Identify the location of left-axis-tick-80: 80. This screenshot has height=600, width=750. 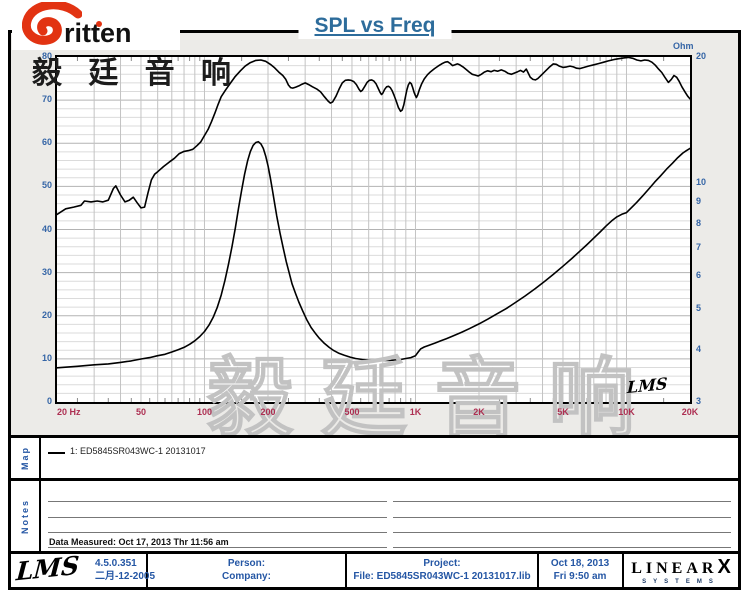
(46, 56).